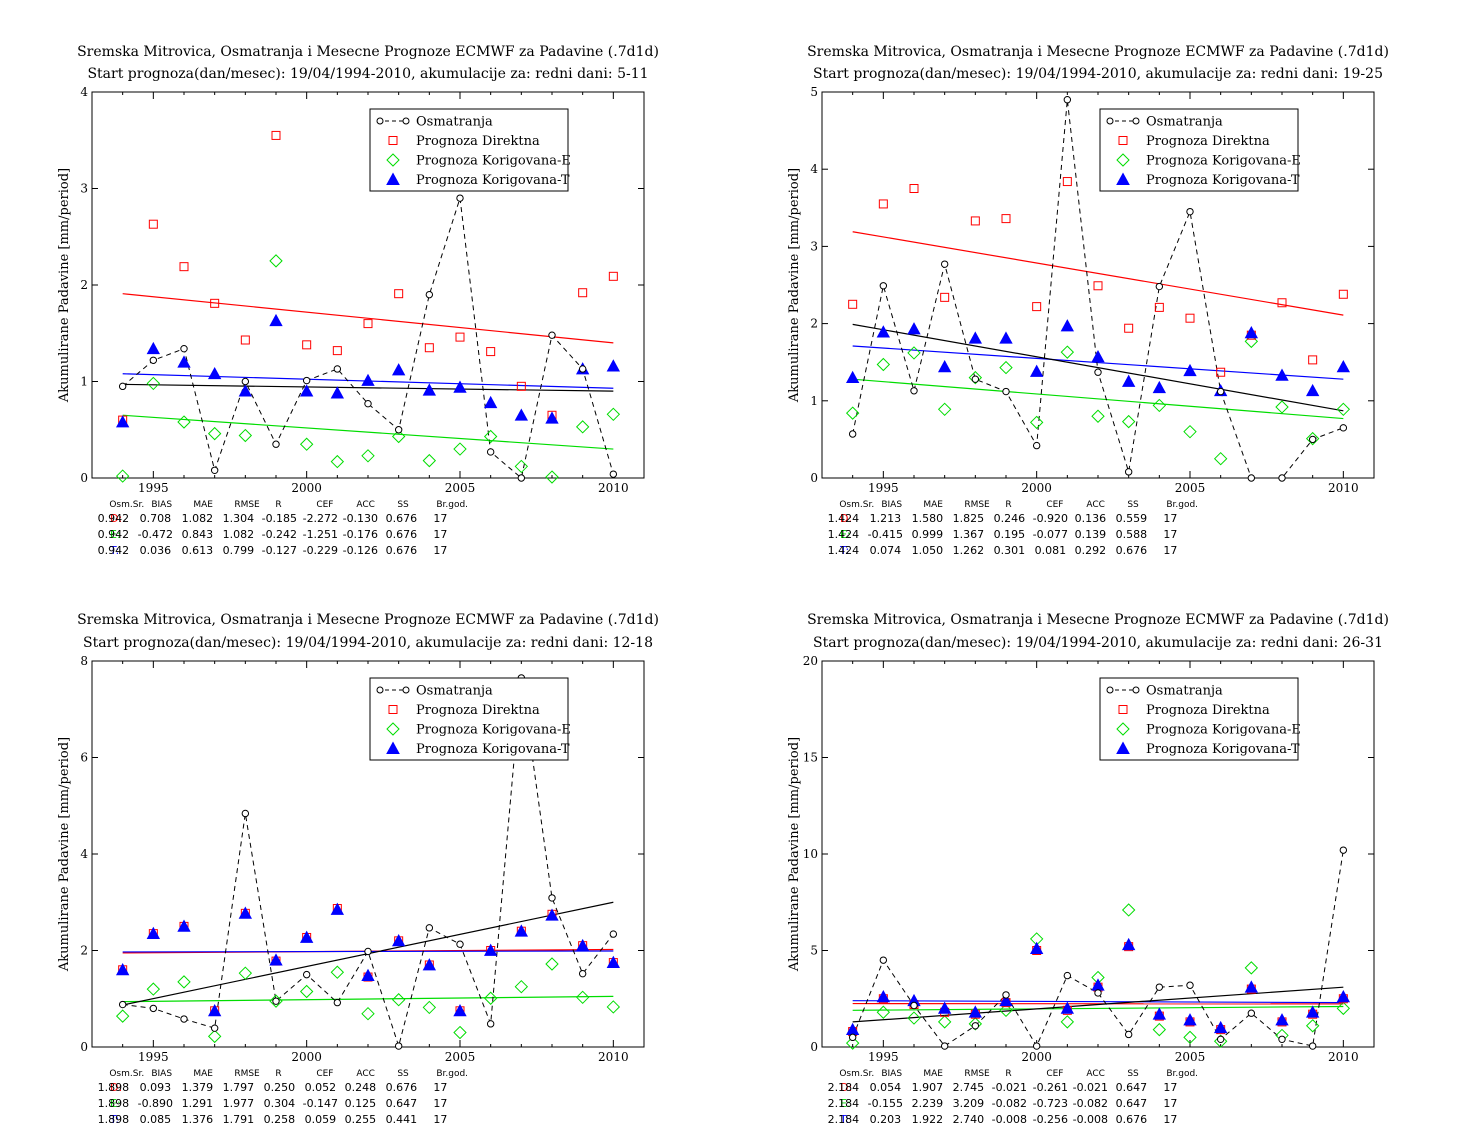 This screenshot has height=1138, width=1462. What do you see at coordinates (156, 1119) in the screenshot?
I see `stats-value: 0.085` at bounding box center [156, 1119].